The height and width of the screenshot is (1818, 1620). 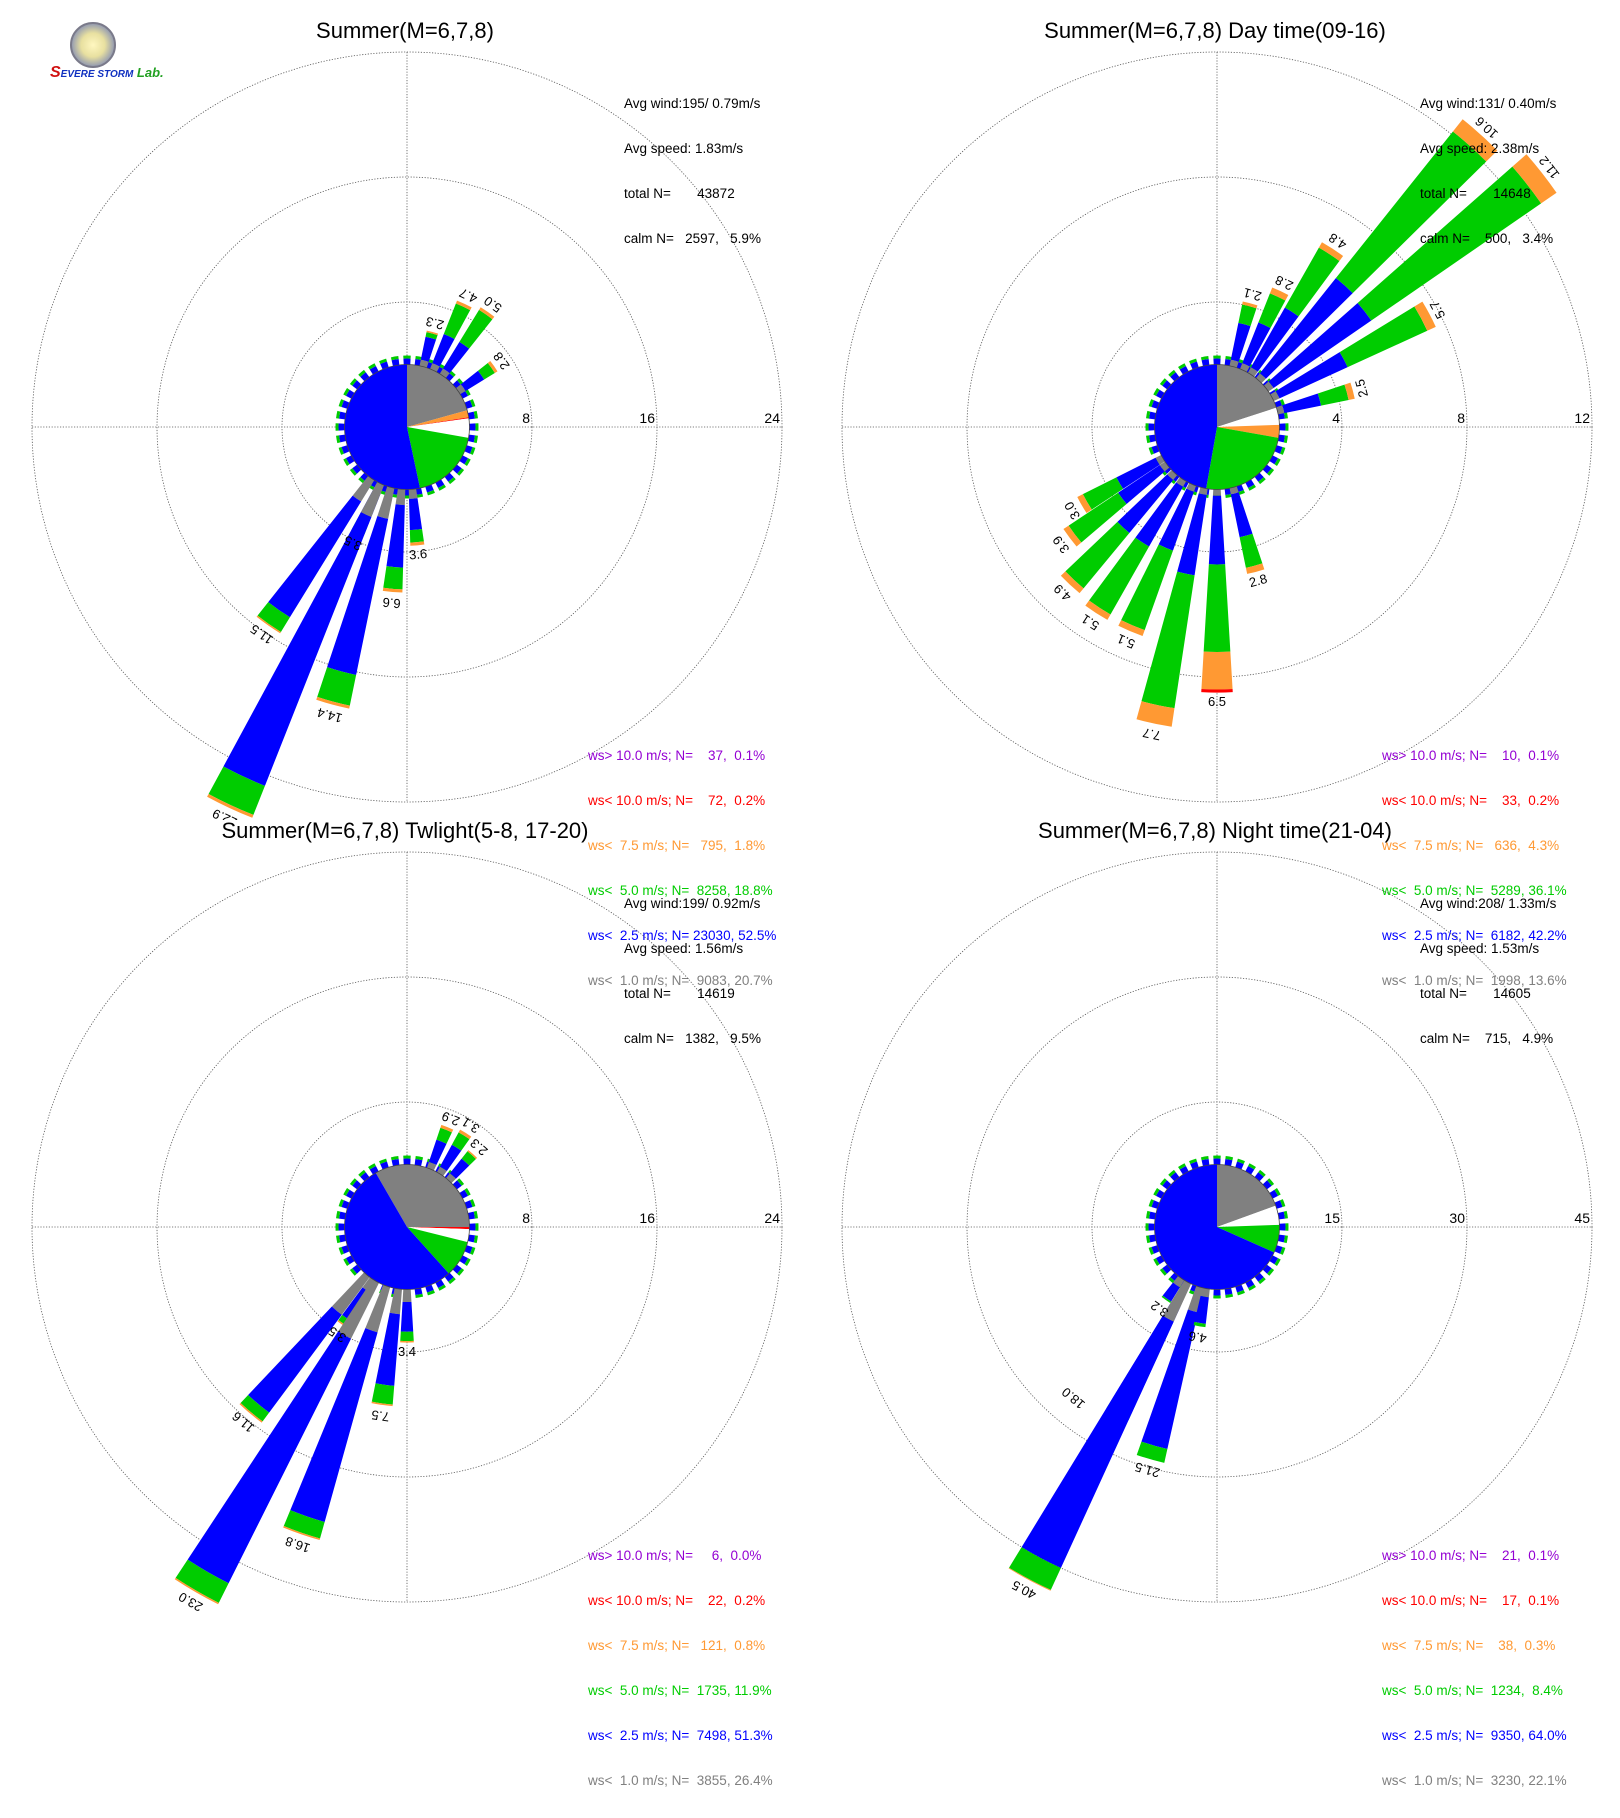 I want to click on legend-gt10: ws> 10.0 m/s; N= 37, 0.1%, so click(x=677, y=755).